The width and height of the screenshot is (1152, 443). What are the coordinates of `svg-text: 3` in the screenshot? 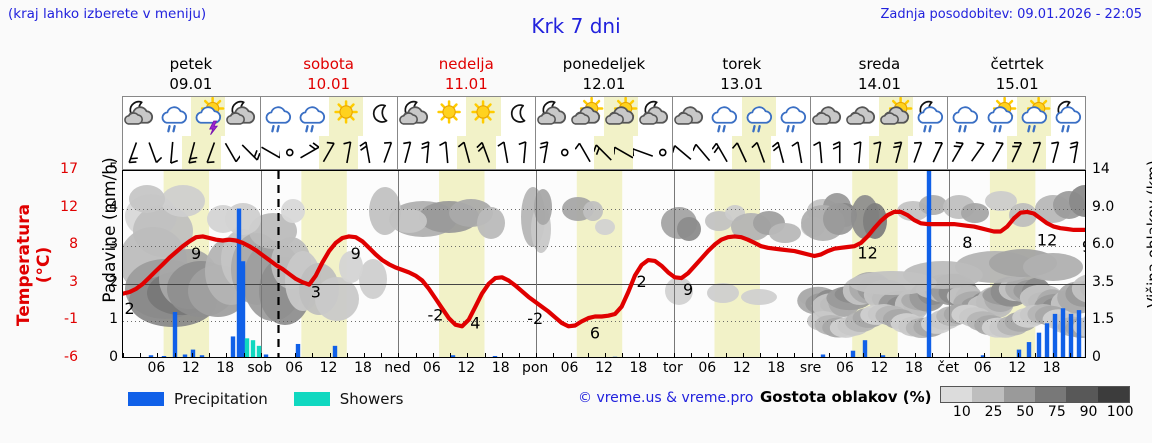 It's located at (316, 292).